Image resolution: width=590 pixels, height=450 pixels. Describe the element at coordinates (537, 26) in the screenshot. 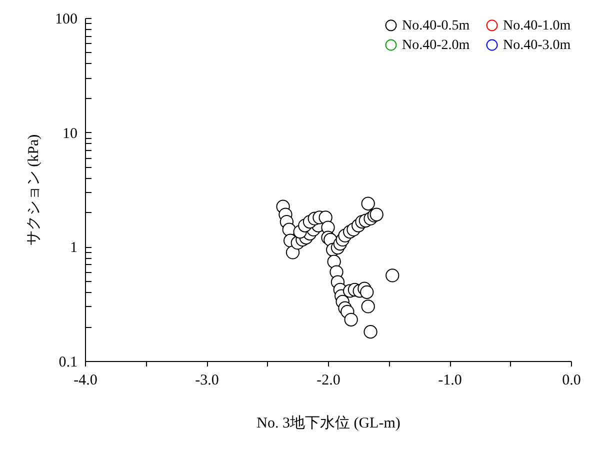

I see `legend-label: No.40-1.0m` at that location.